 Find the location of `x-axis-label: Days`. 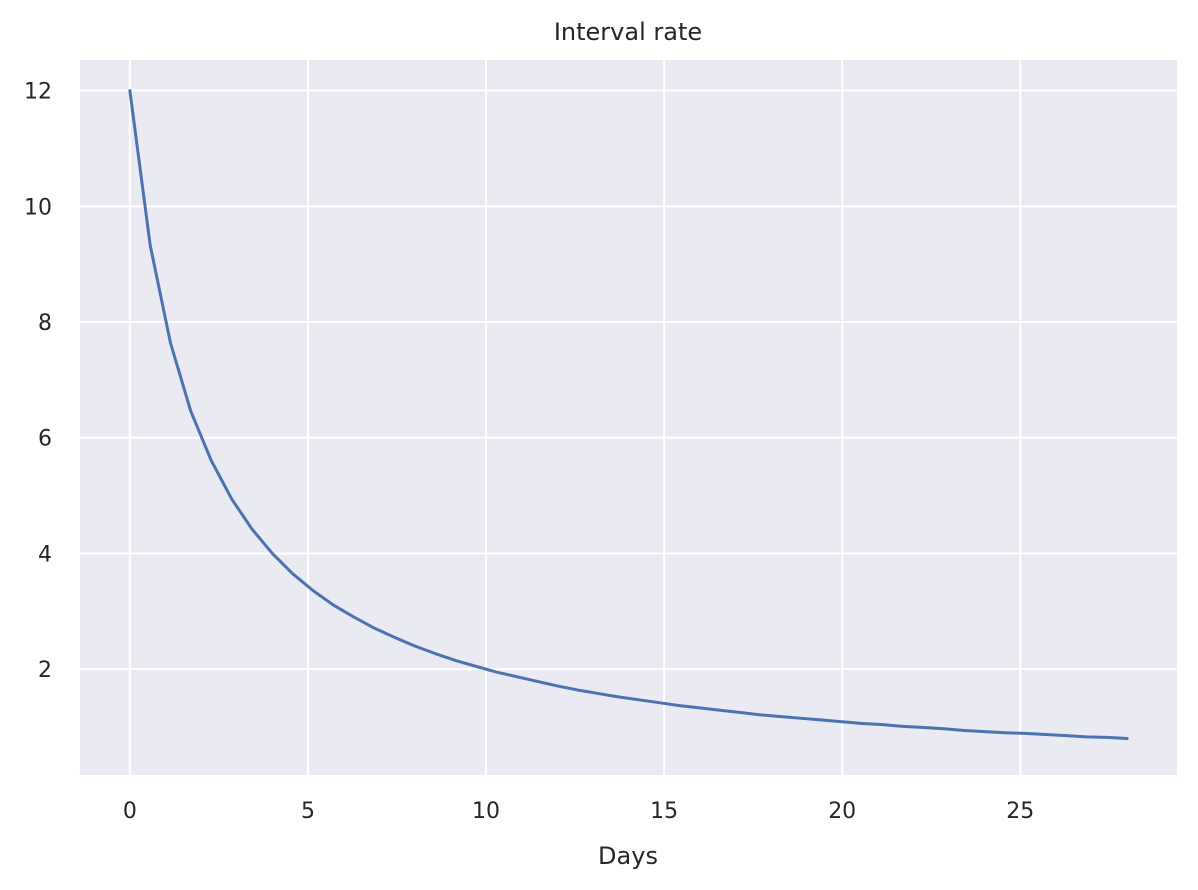

x-axis-label: Days is located at coordinates (628, 856).